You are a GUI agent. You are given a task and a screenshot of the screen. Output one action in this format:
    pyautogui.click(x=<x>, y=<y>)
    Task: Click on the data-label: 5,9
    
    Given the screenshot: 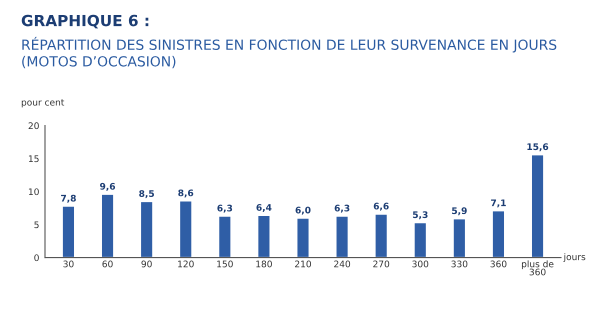 What is the action you would take?
    pyautogui.click(x=459, y=211)
    